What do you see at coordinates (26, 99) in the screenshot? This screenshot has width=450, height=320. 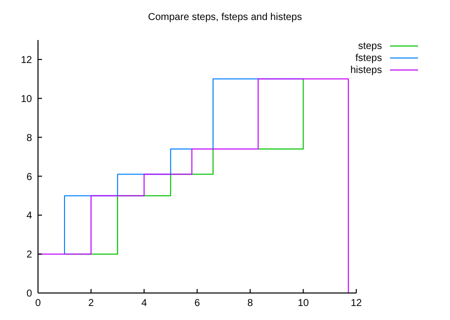 I see `y-tick-label: 10` at bounding box center [26, 99].